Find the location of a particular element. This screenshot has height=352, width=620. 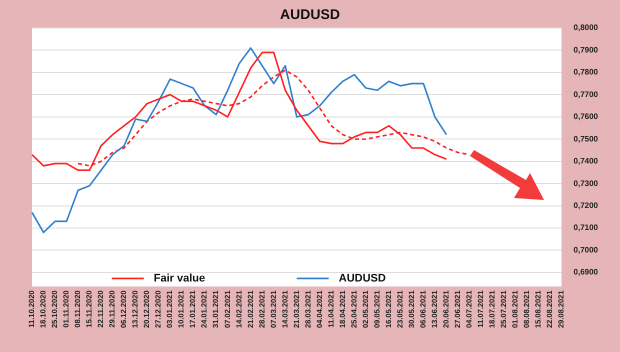

y-tick-label: 0,8000 is located at coordinates (586, 27).